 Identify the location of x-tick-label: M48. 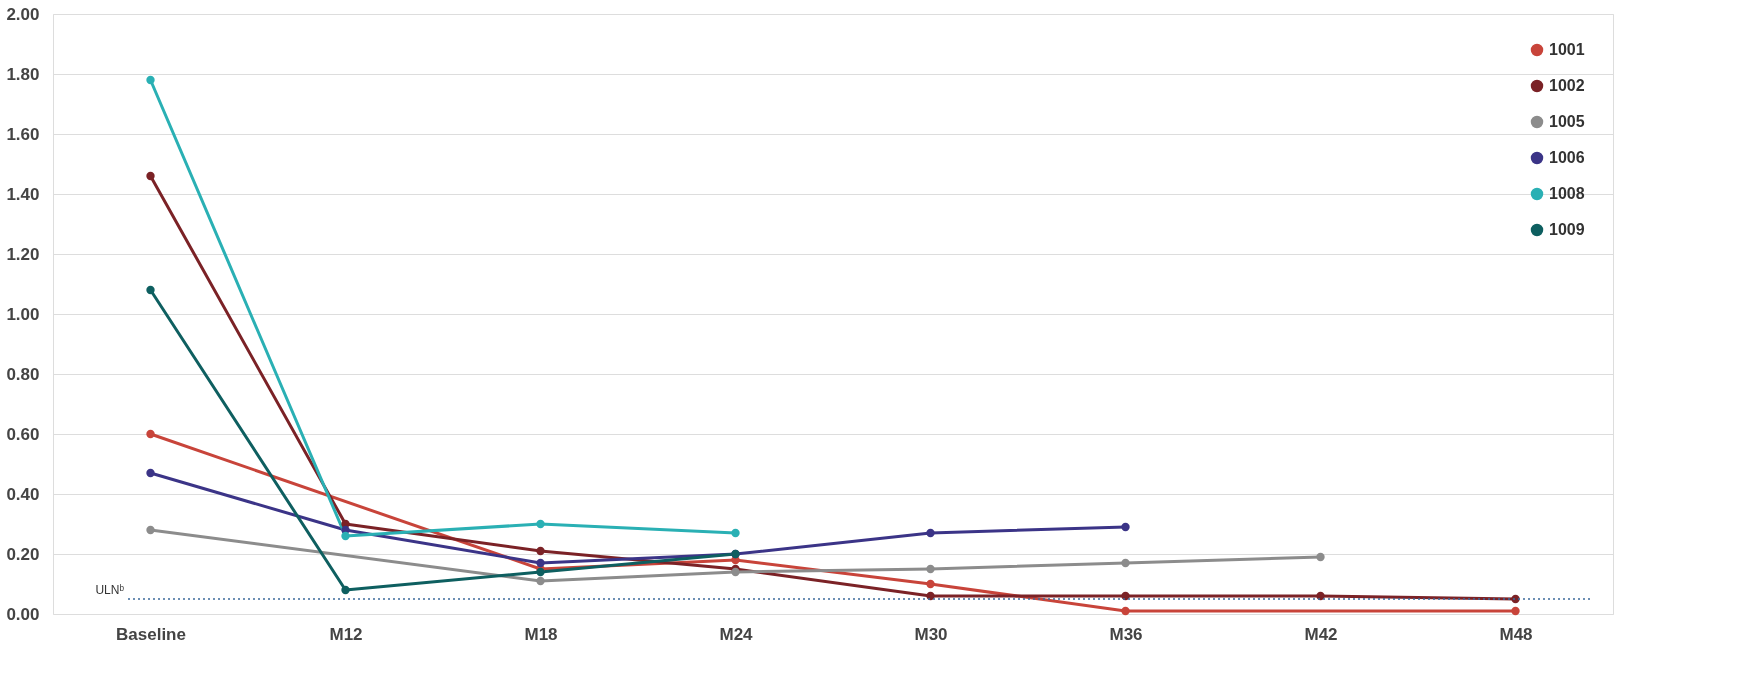
(1516, 634).